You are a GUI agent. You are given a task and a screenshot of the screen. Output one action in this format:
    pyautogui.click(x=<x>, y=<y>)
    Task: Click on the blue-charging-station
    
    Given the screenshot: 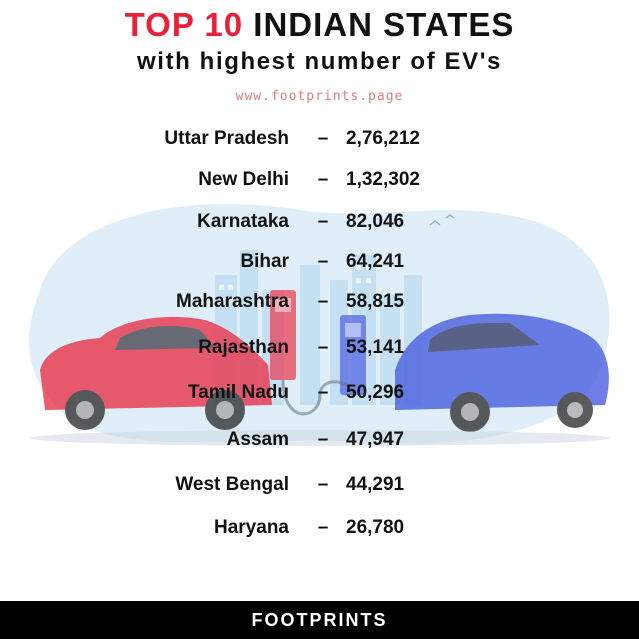 What is the action you would take?
    pyautogui.click(x=353, y=355)
    